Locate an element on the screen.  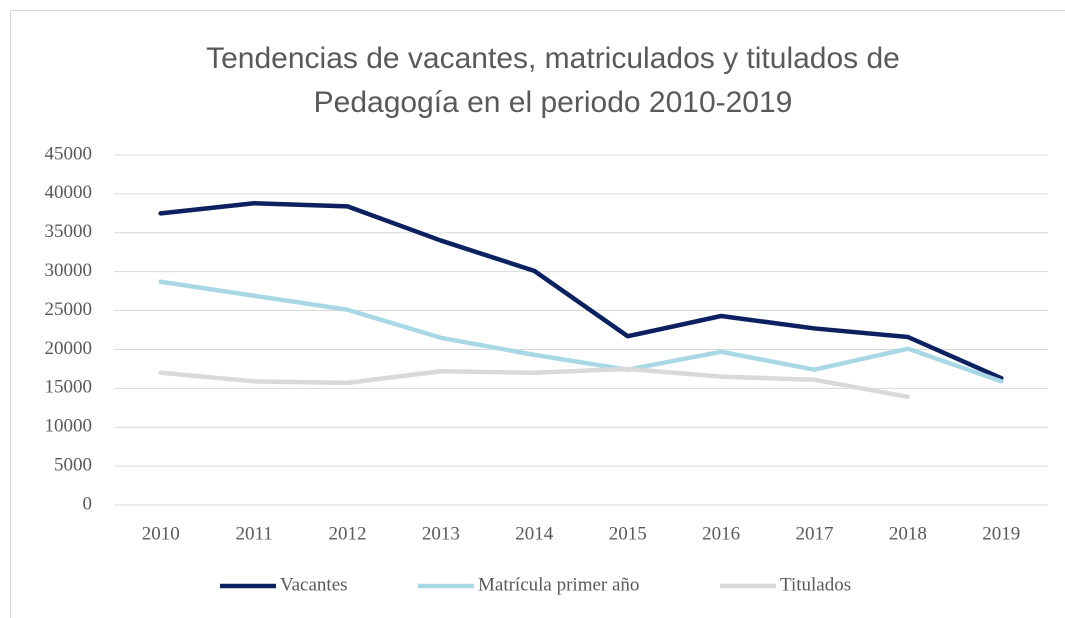
x-tick-label: 2018 is located at coordinates (908, 533).